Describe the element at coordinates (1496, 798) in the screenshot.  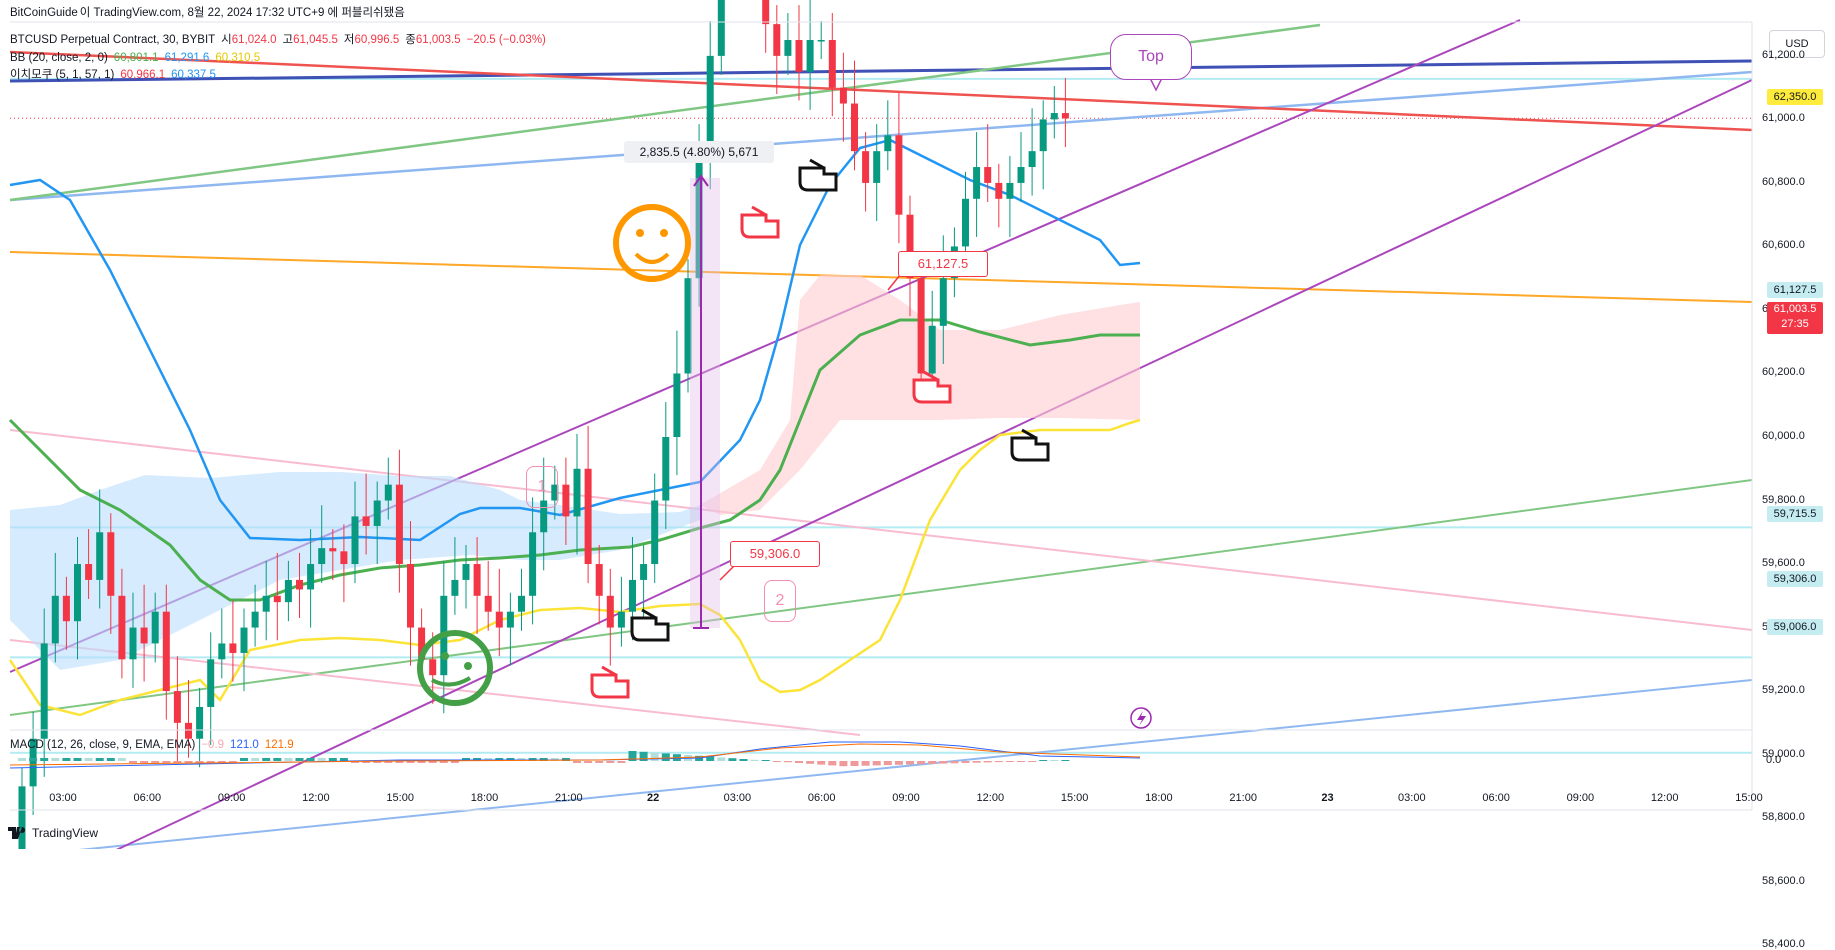
I see `time-tick: 06:00` at that location.